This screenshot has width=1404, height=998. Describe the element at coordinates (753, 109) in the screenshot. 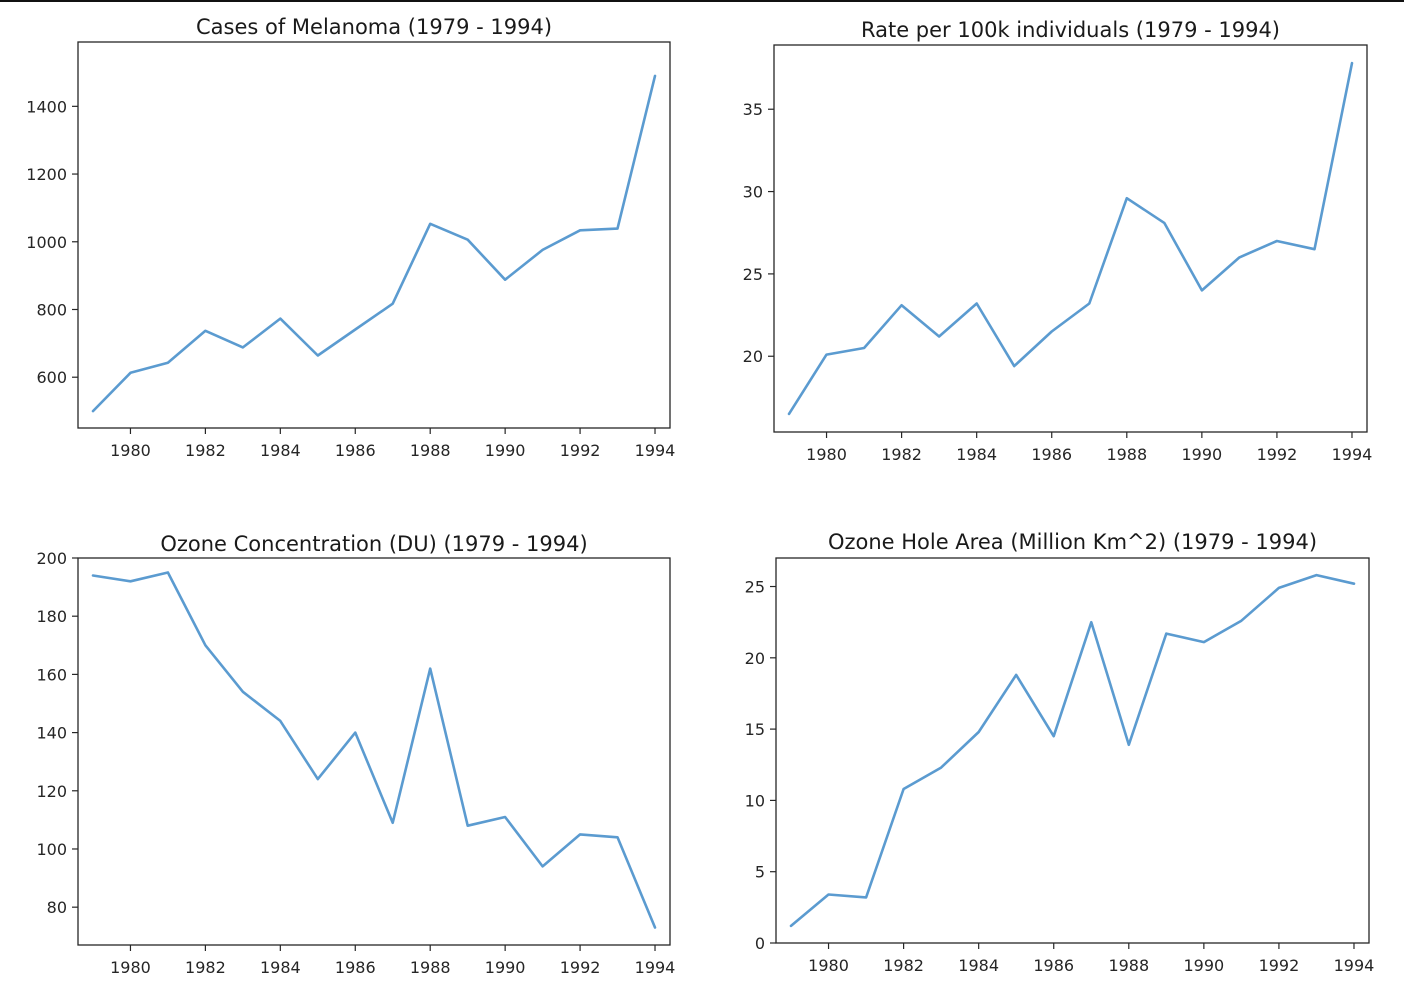

I see `y-tick-label: 35` at that location.